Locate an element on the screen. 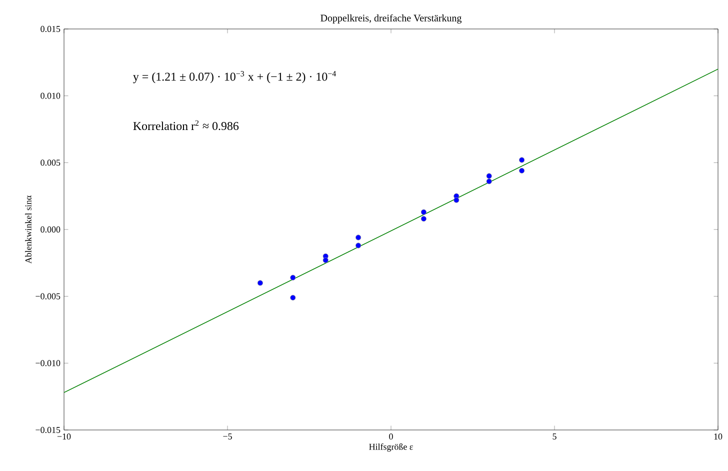 The height and width of the screenshot is (471, 728). x-tick-label: −5 is located at coordinates (227, 437).